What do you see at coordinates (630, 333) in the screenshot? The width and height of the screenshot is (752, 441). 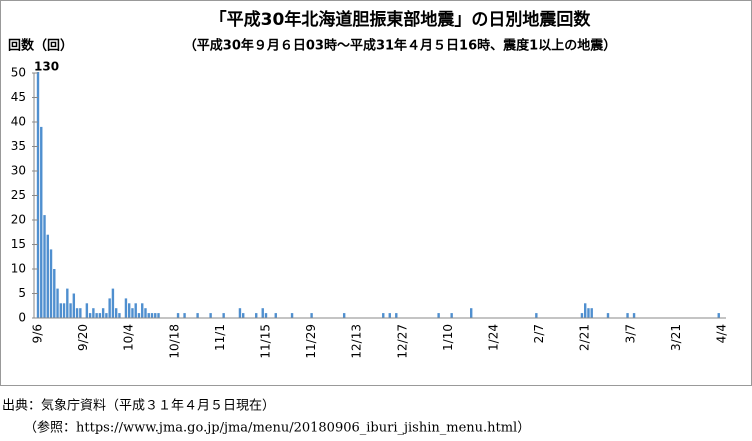 I see `x-tick-label: 3/7` at bounding box center [630, 333].